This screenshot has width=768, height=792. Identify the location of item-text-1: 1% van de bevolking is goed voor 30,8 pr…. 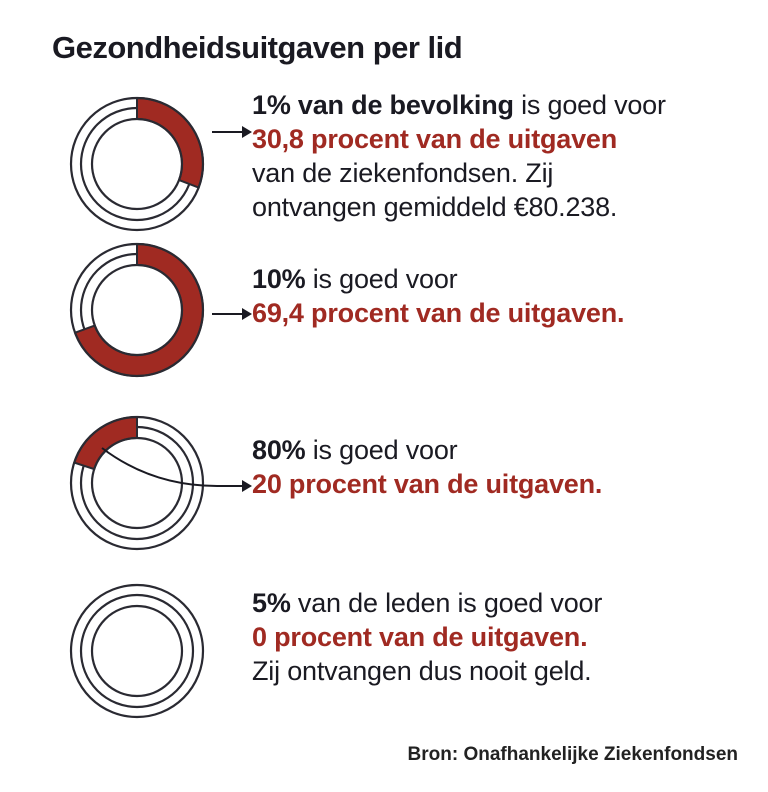
(502, 156).